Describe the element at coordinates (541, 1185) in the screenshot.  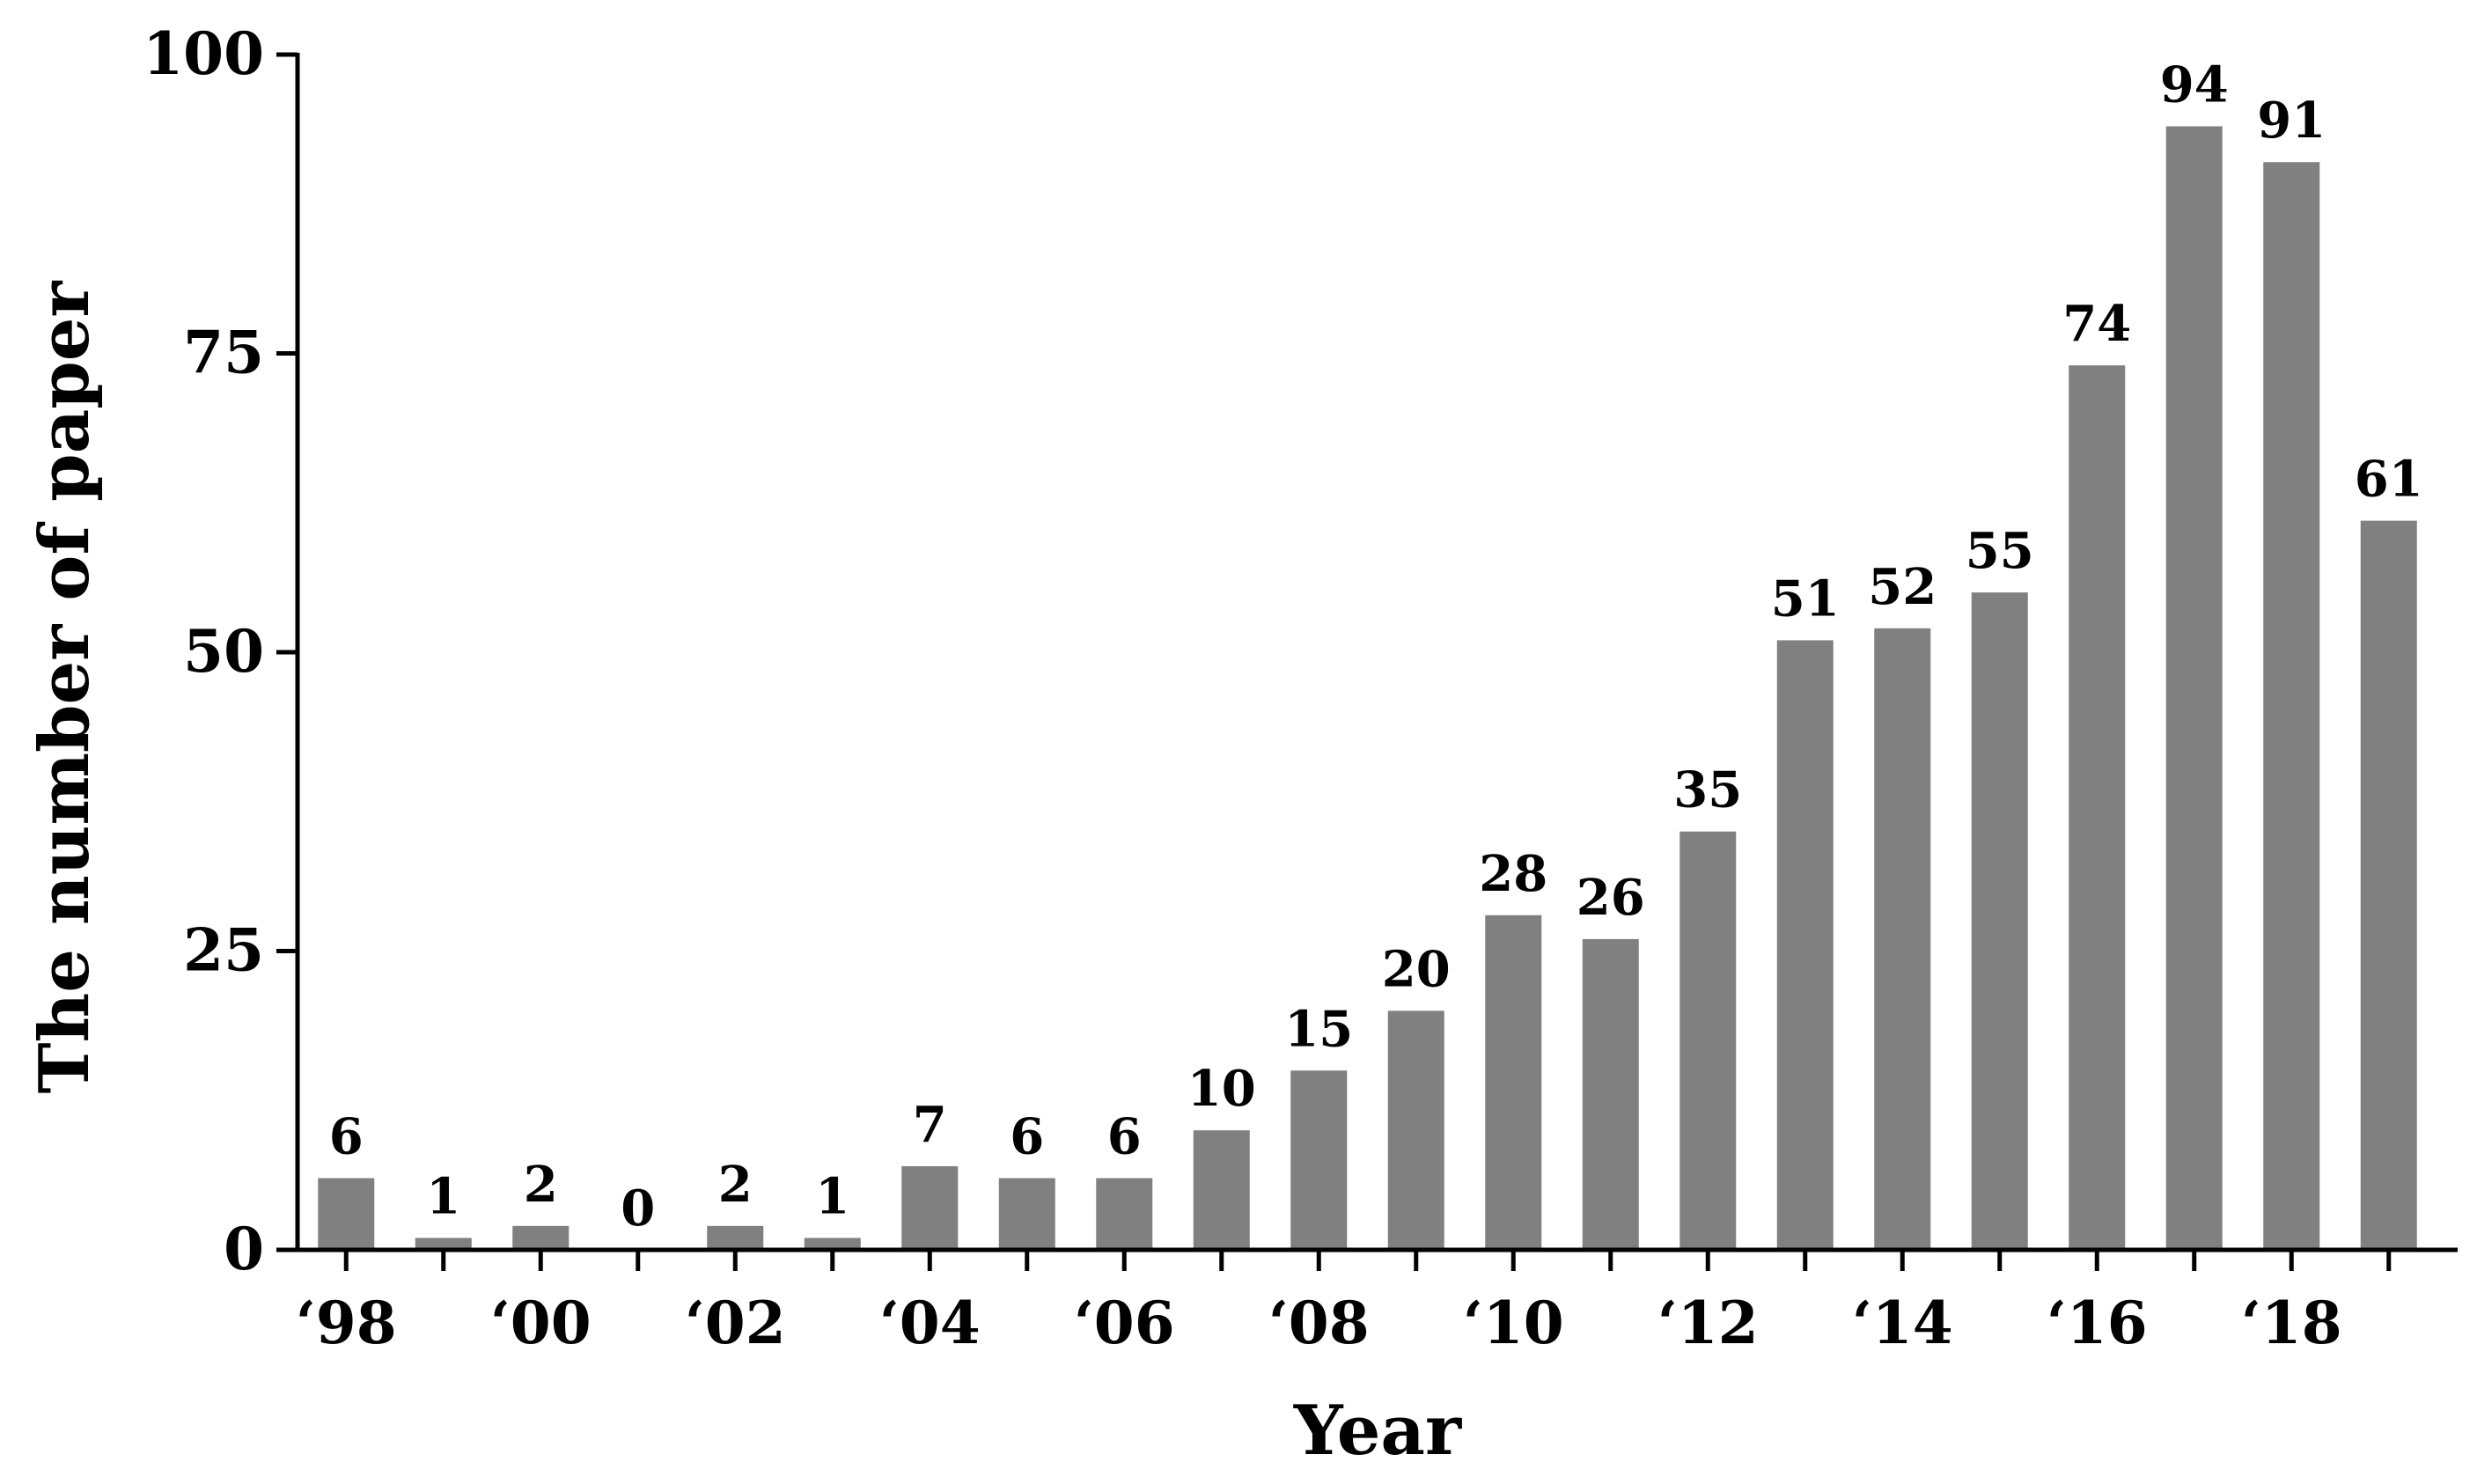
I see `data-label-2000: 2` at that location.